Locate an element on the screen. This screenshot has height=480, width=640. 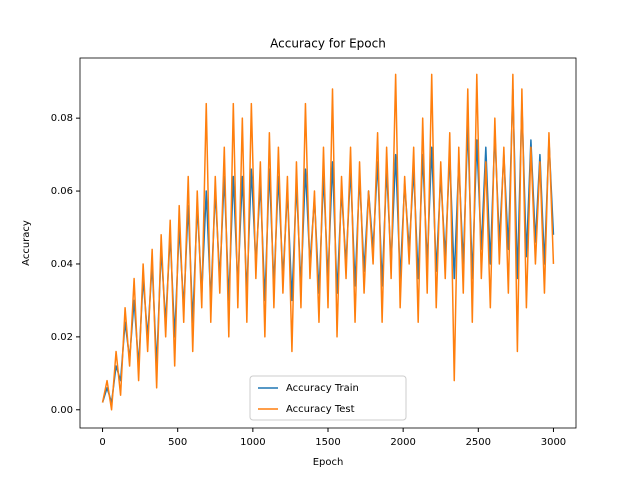
y-tick-label: 0.02 is located at coordinates (62, 337).